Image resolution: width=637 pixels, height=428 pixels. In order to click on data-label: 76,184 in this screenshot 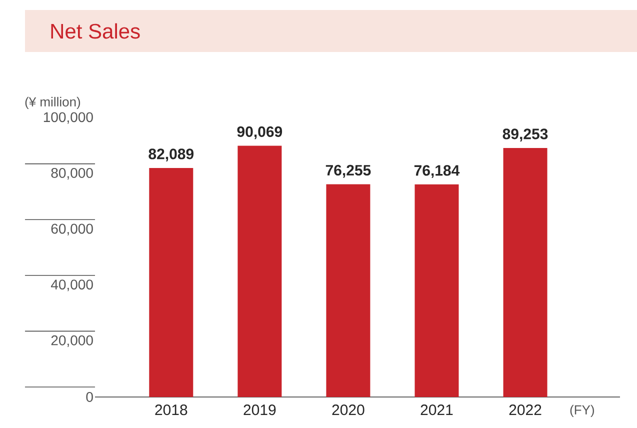, I will do `click(437, 171)`.